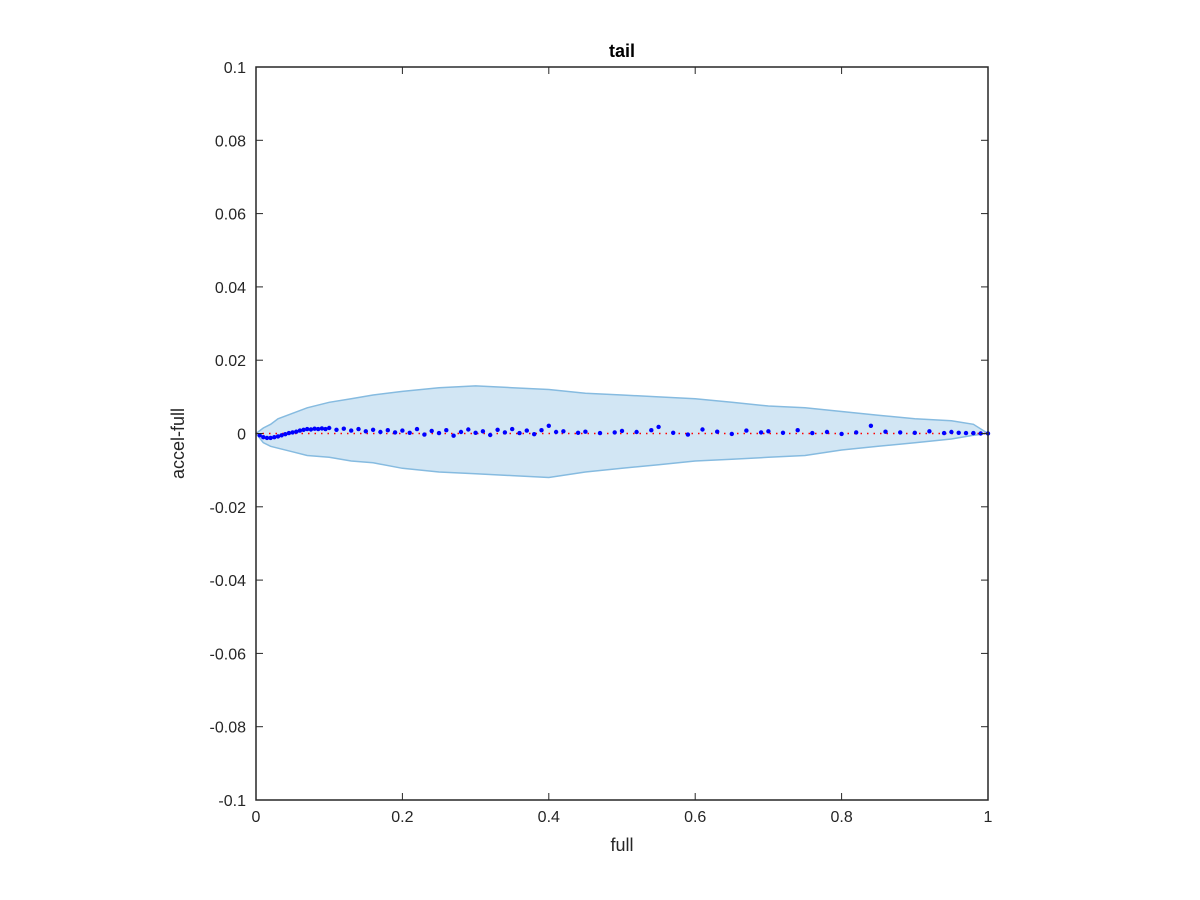 This screenshot has height=900, width=1200. I want to click on y-tick-label: -0.1, so click(232, 801).